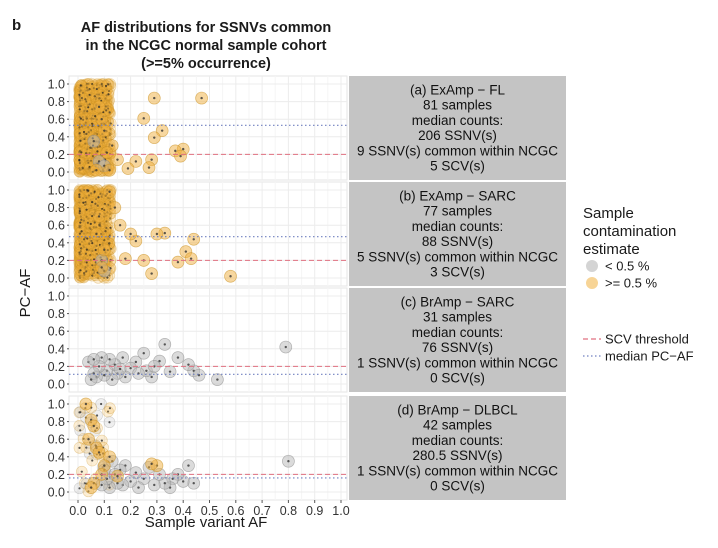 This screenshot has height=548, width=718. What do you see at coordinates (206, 64) in the screenshot?
I see `chart-title-line: (>=5% occurrence)` at bounding box center [206, 64].